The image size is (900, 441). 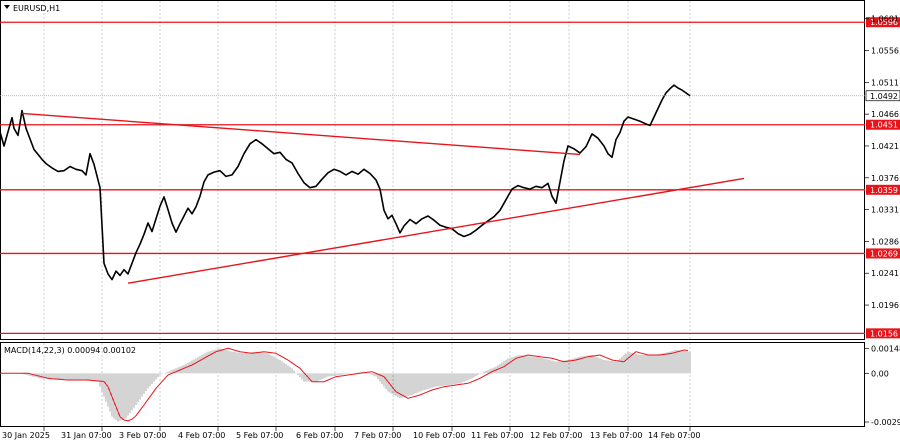 What do you see at coordinates (556, 435) in the screenshot?
I see `x-tick-label: 12 Feb 07:00` at bounding box center [556, 435].